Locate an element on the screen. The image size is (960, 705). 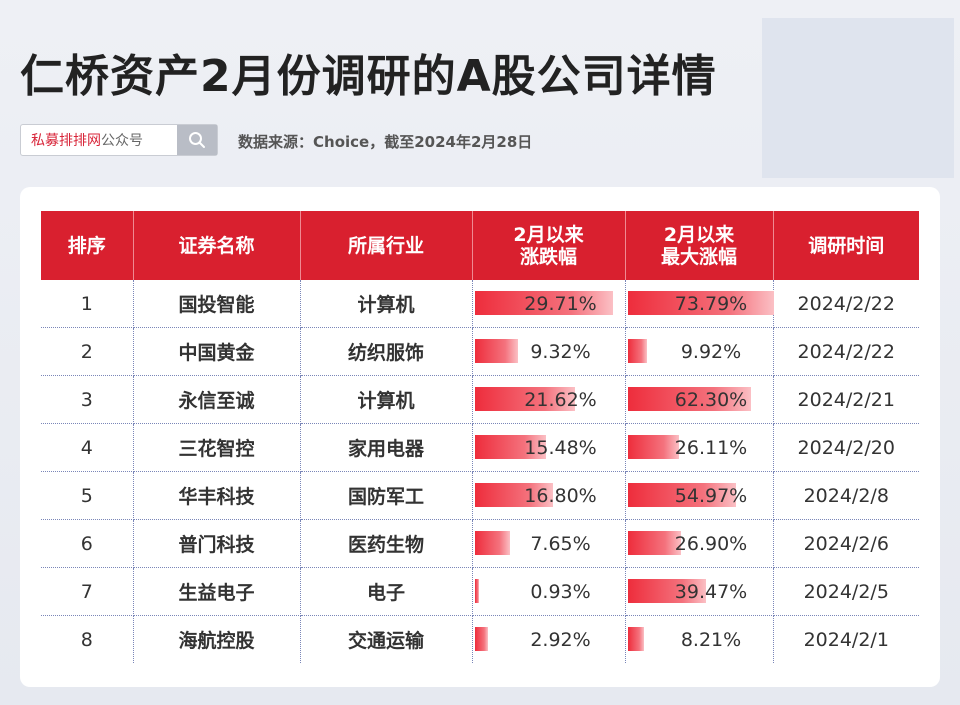
change-cell: 21.62% is located at coordinates (549, 399).